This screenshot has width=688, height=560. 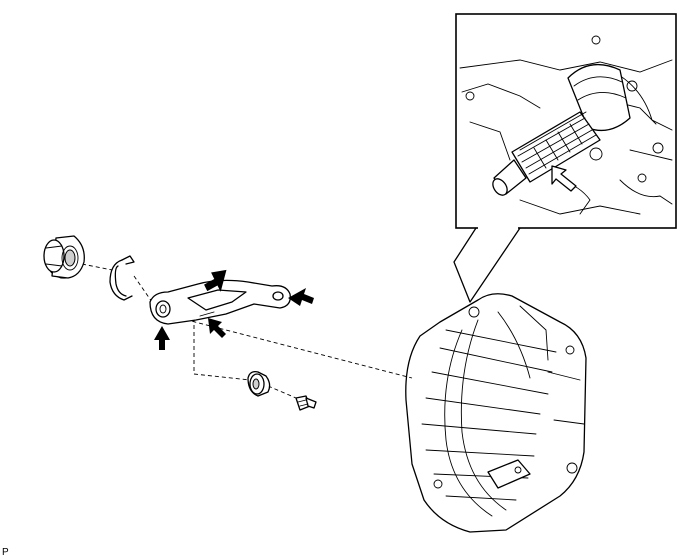 I want to click on release-bearing, so click(x=64, y=257).